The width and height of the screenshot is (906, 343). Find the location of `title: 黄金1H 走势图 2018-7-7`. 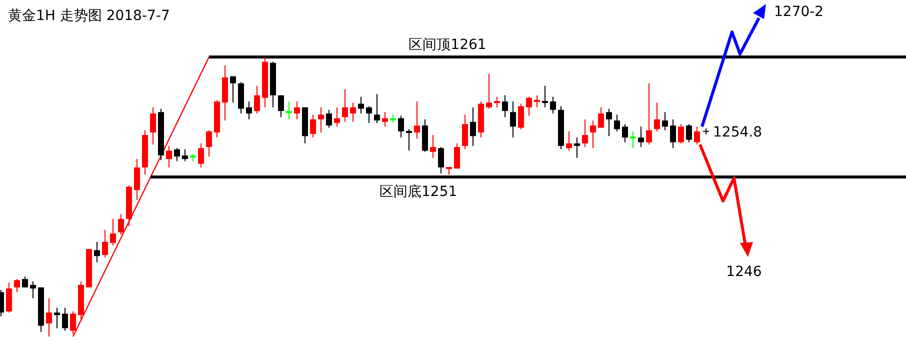

title: 黄金1H 走势图 2018-7-7 is located at coordinates (89, 16).